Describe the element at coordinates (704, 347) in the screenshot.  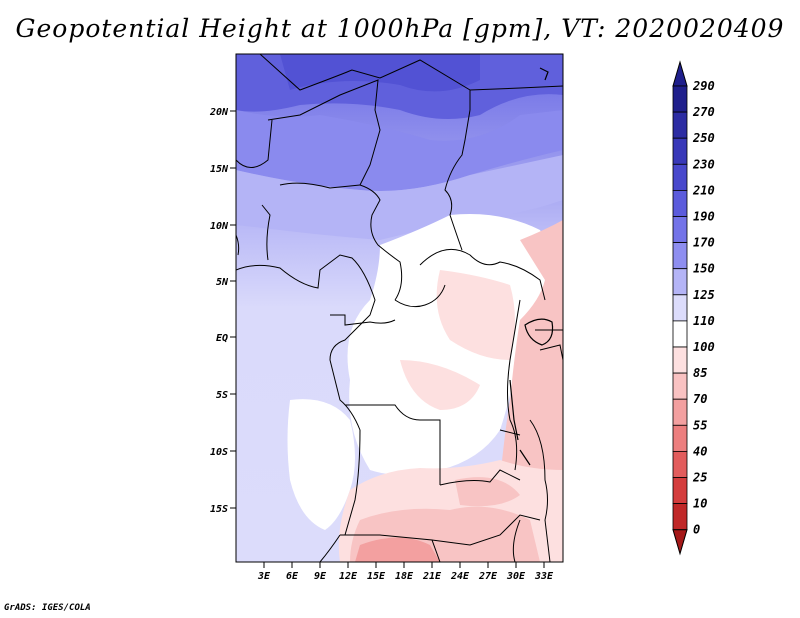
I see `colorbar-label: 100` at that location.